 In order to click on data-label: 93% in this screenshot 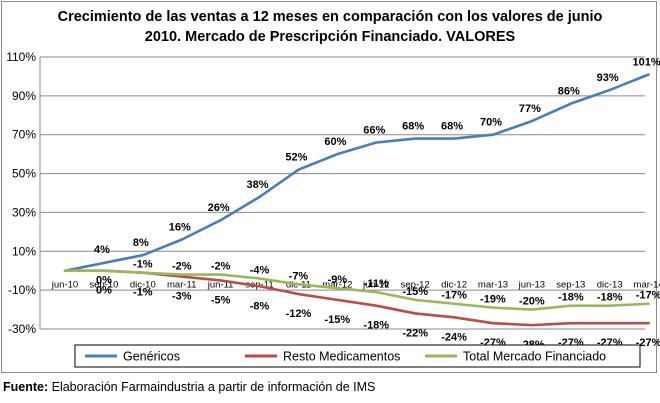, I will do `click(608, 78)`.